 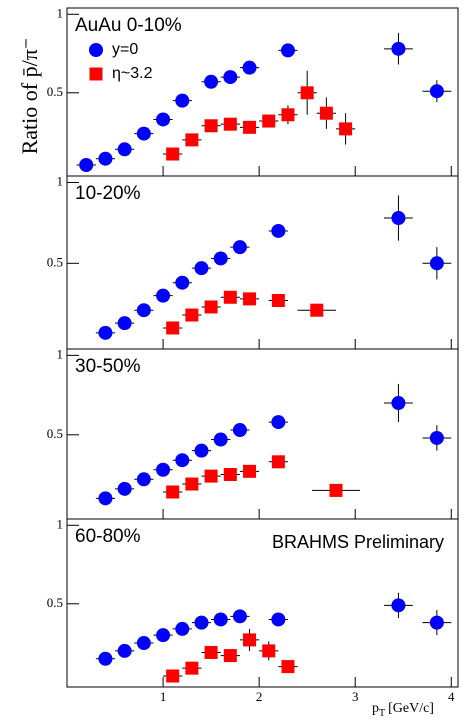 I want to click on panel-title: 30-50%, so click(x=108, y=366).